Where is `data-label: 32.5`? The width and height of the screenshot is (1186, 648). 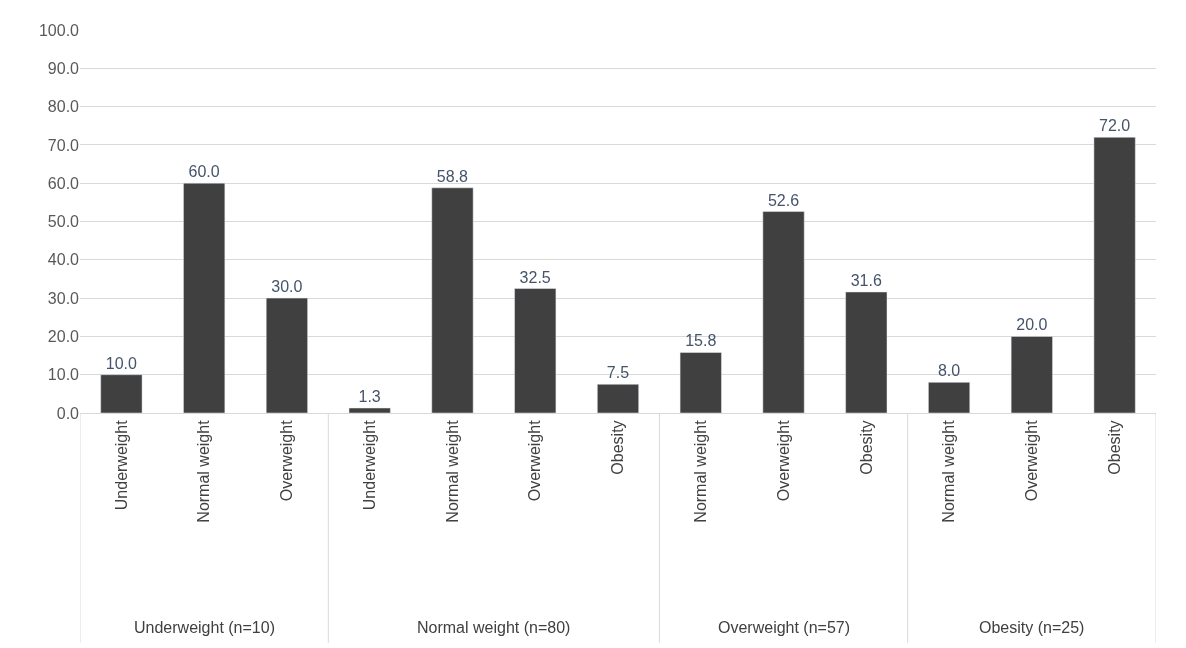 data-label: 32.5 is located at coordinates (535, 277).